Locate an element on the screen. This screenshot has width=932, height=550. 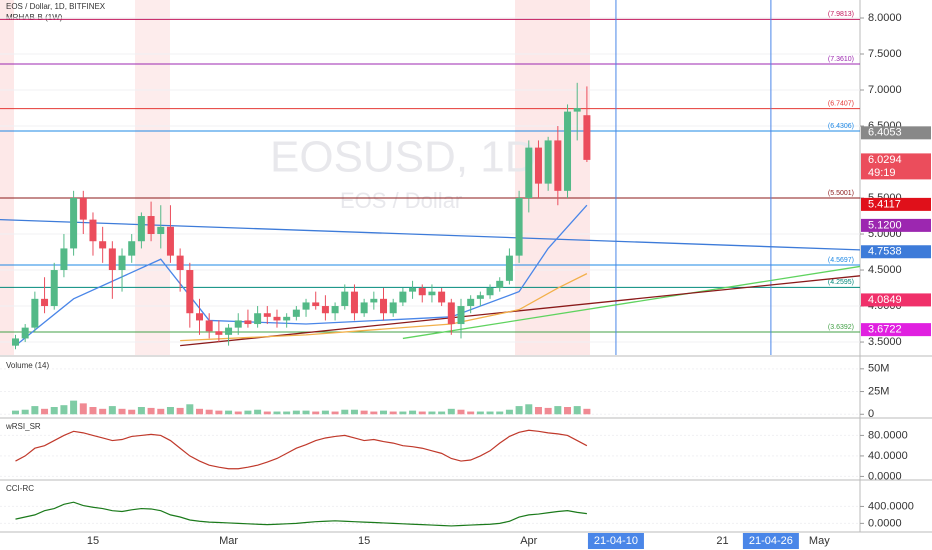
x-tick-label: 15 is located at coordinates (93, 541).